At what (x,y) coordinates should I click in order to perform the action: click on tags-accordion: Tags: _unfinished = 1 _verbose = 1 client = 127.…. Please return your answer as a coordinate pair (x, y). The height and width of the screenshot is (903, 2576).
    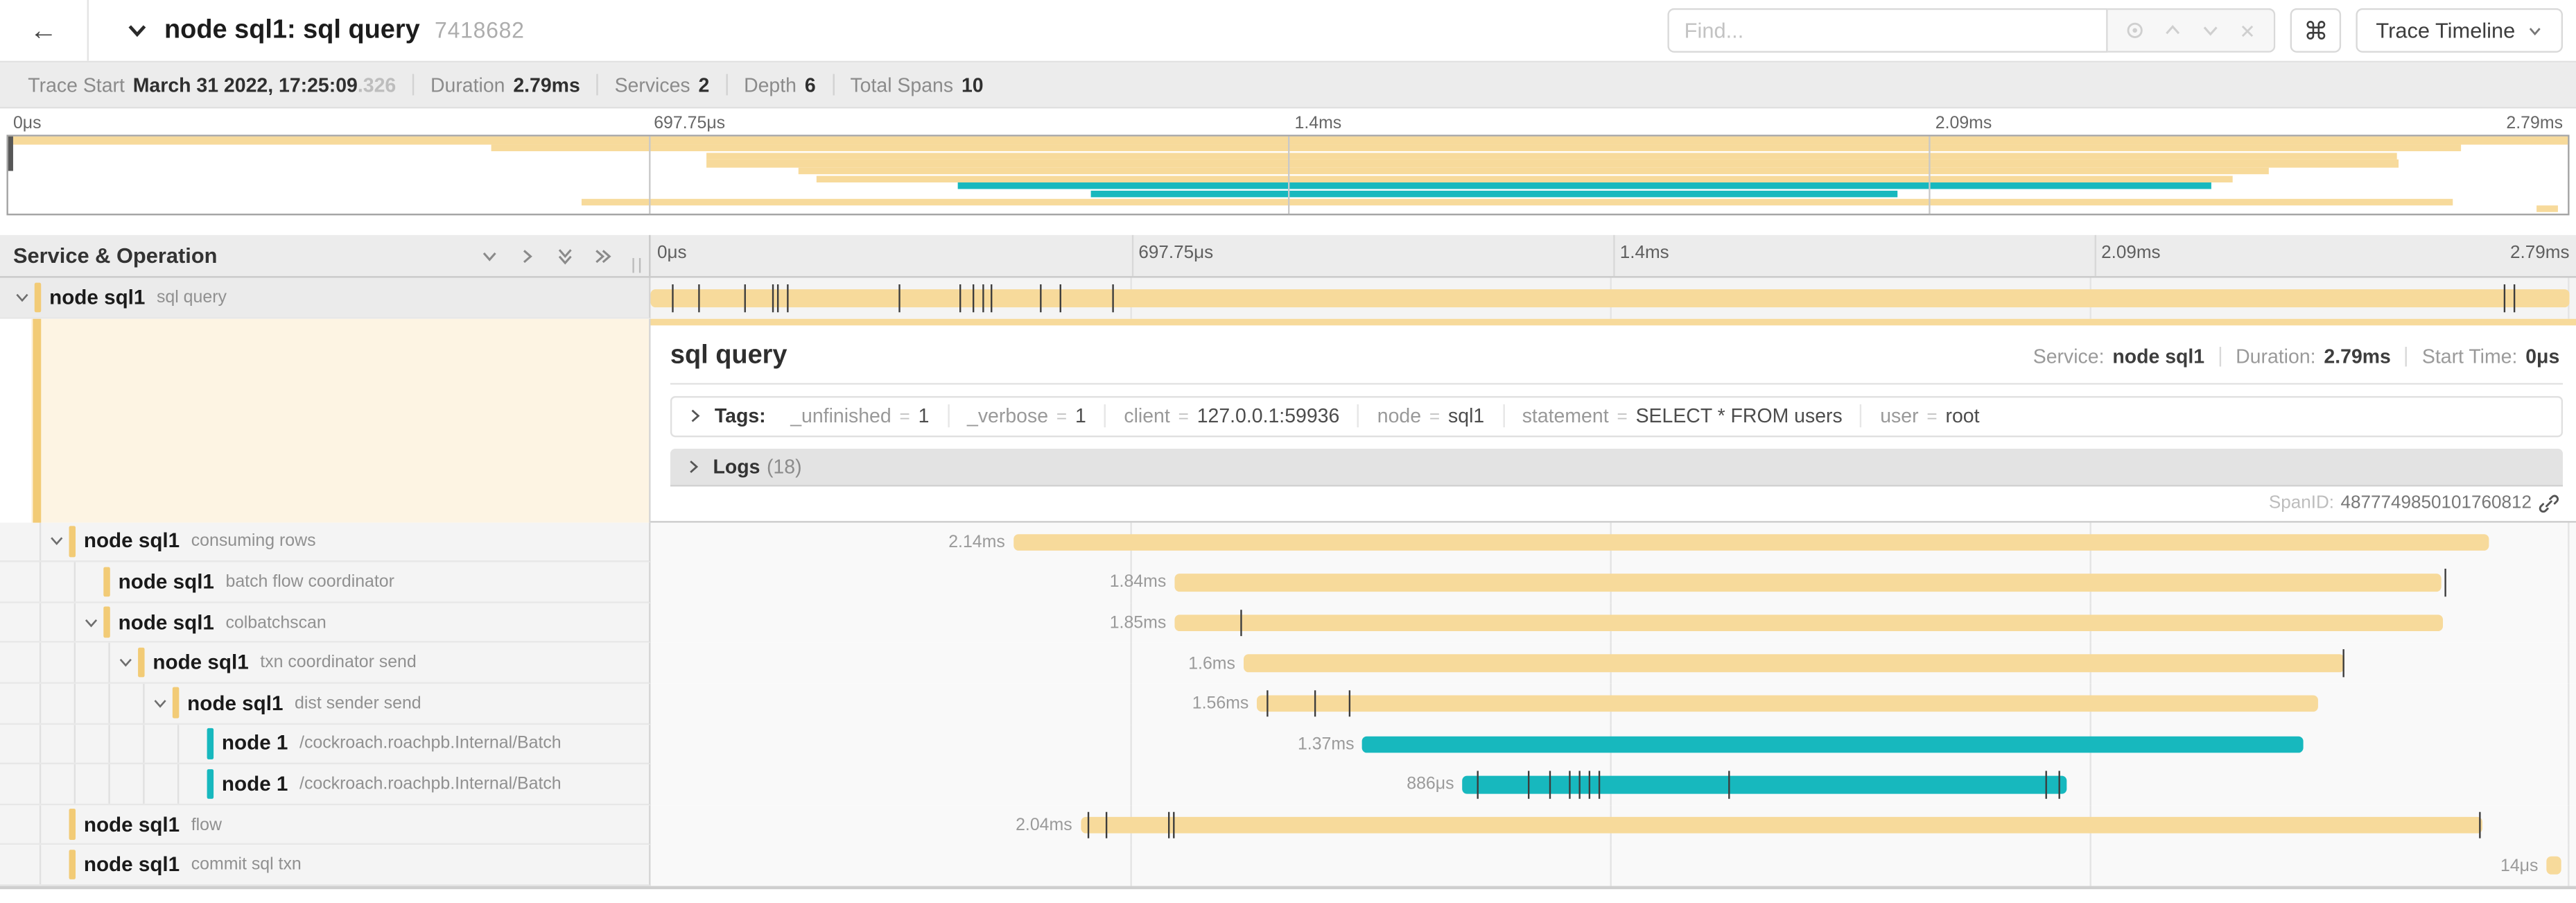
    Looking at the image, I should click on (1617, 416).